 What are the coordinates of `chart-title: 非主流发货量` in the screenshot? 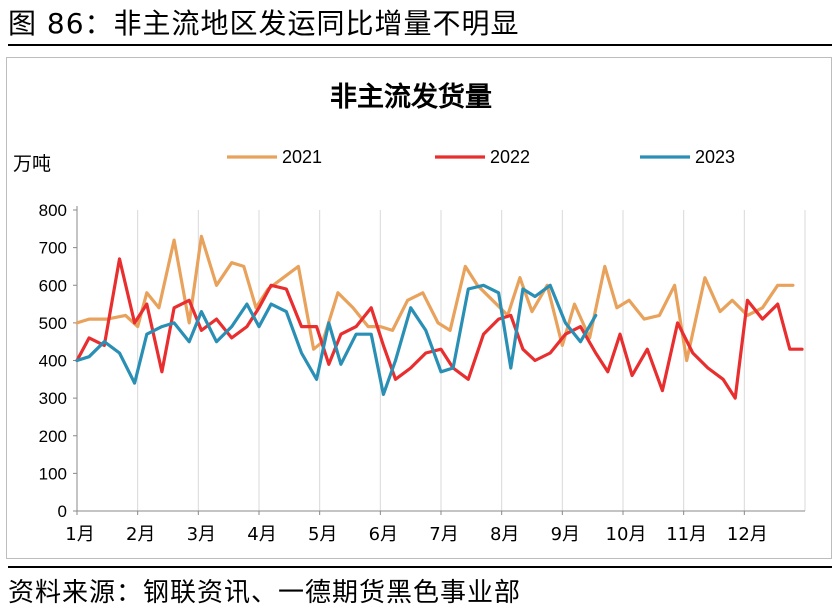 It's located at (411, 97).